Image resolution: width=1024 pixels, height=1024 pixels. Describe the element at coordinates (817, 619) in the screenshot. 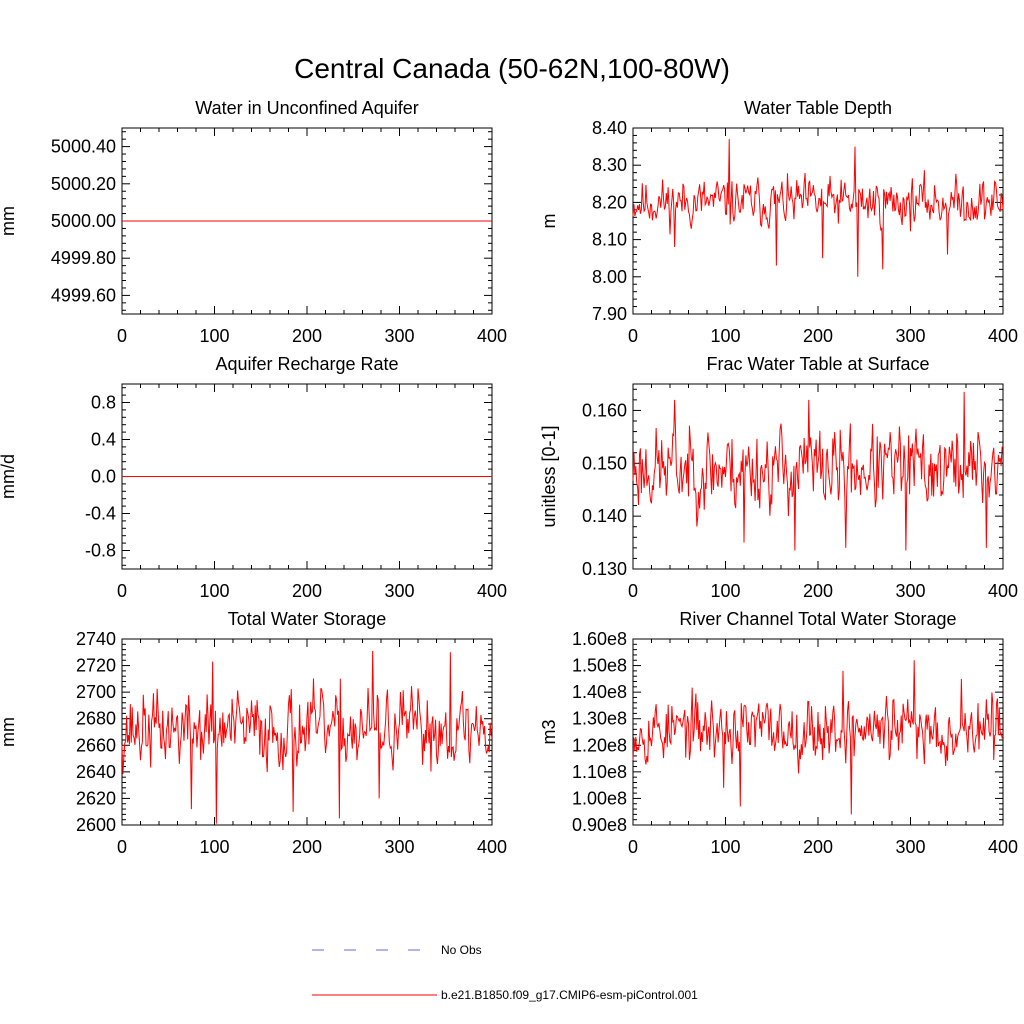

I see `panel-title: River Channel Total Water Storage` at that location.